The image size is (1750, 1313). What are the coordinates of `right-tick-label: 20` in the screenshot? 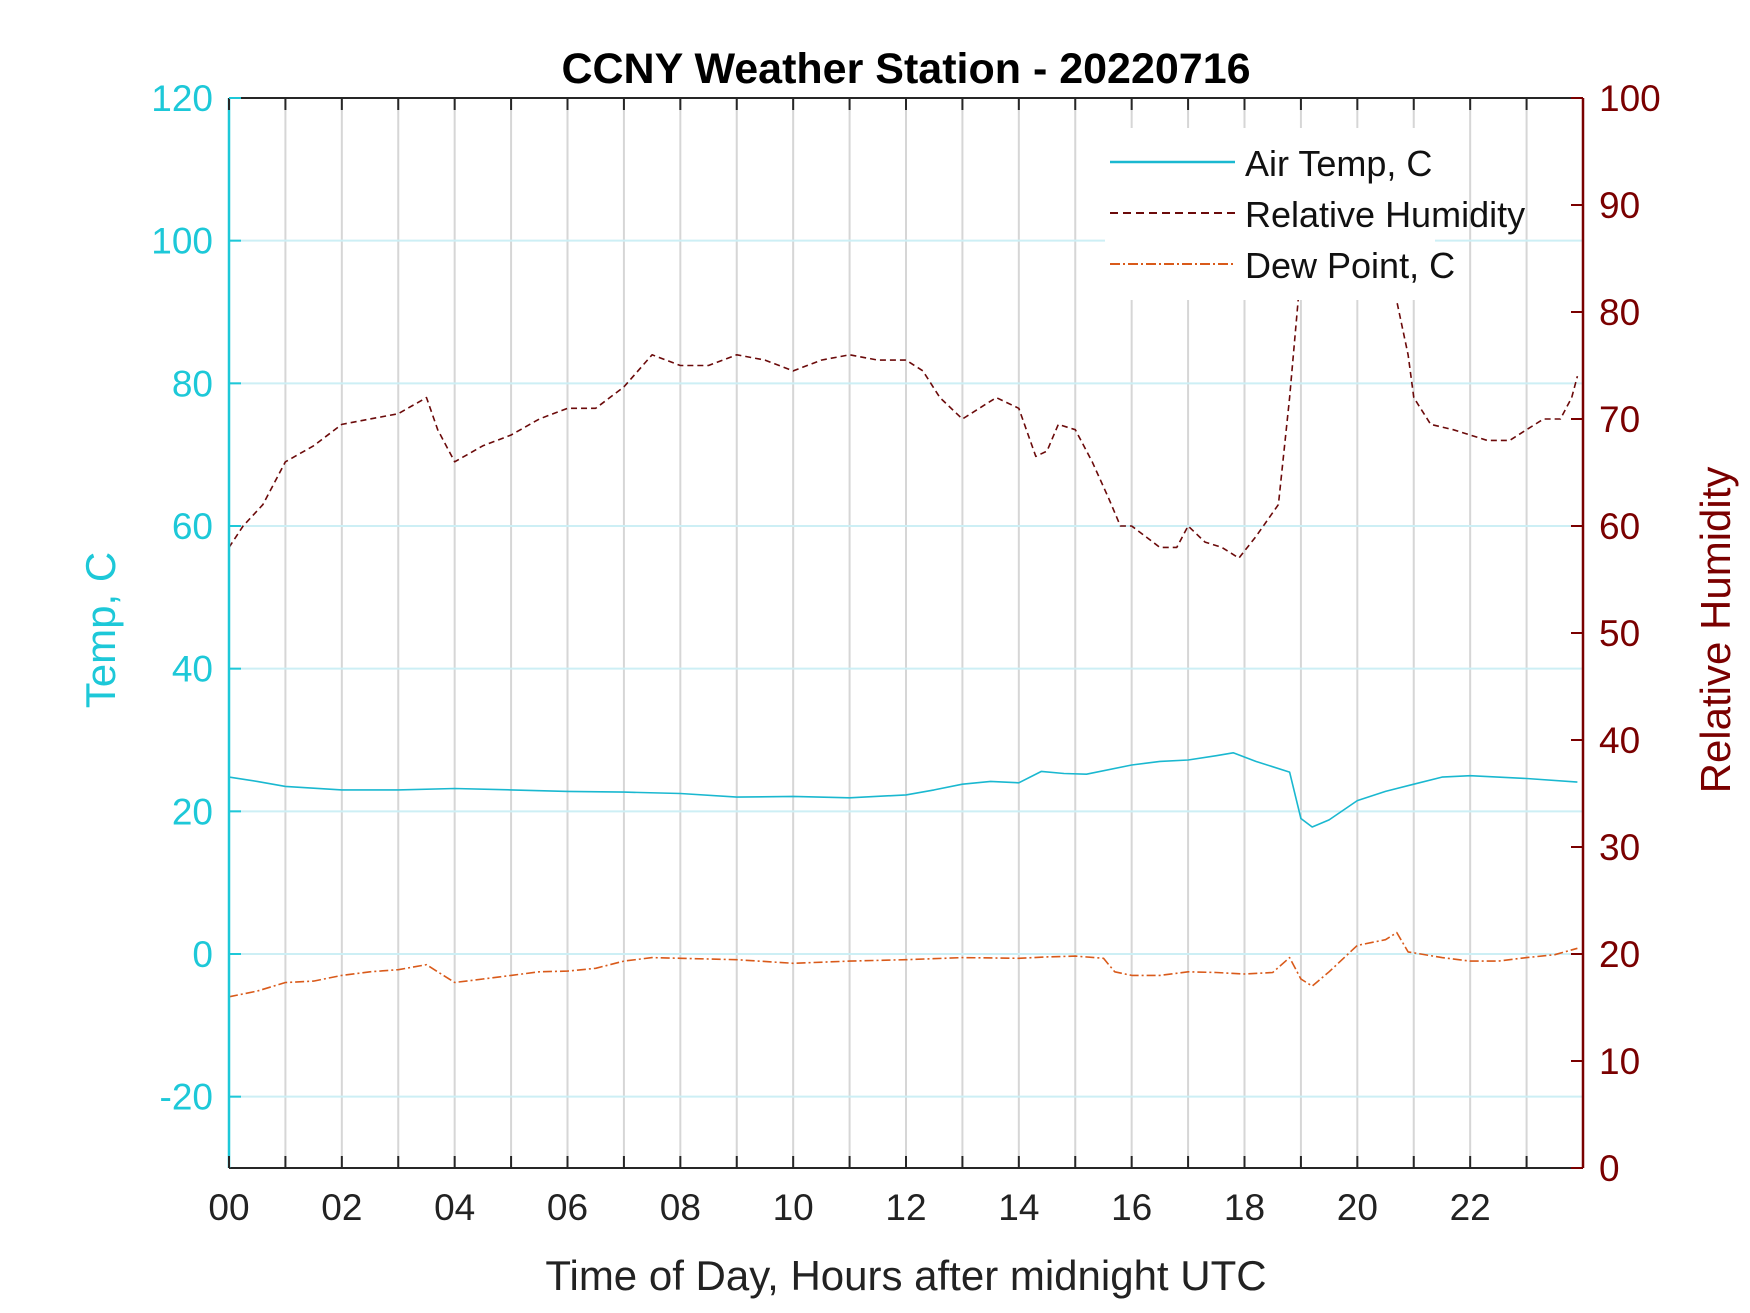 It's located at (1619, 954).